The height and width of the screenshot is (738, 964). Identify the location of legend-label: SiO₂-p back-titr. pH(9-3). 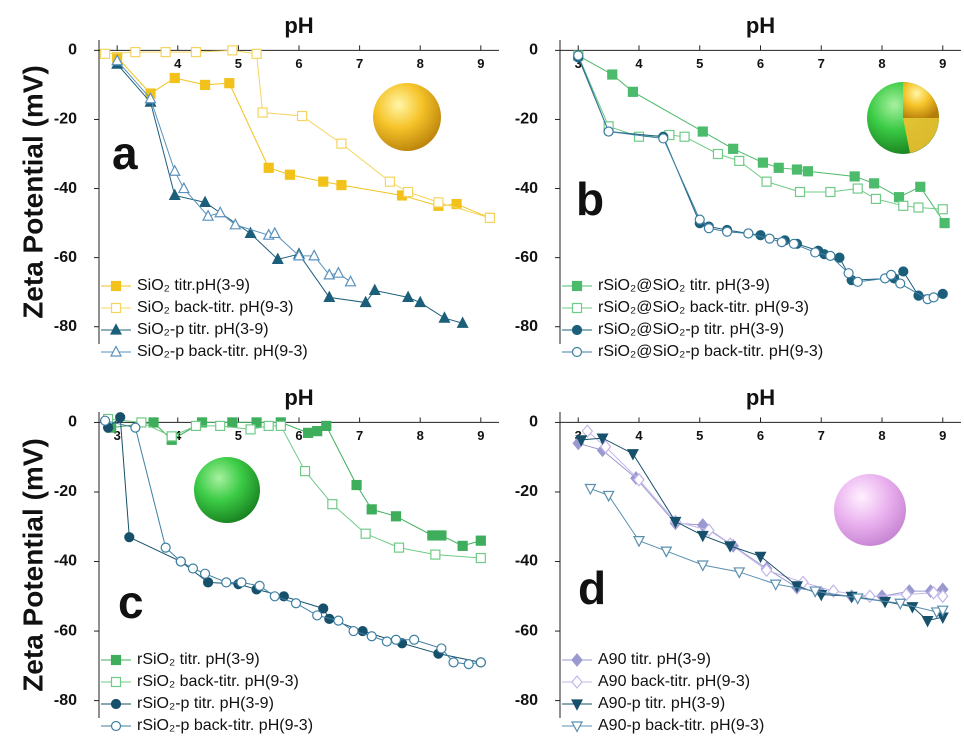
(222, 351).